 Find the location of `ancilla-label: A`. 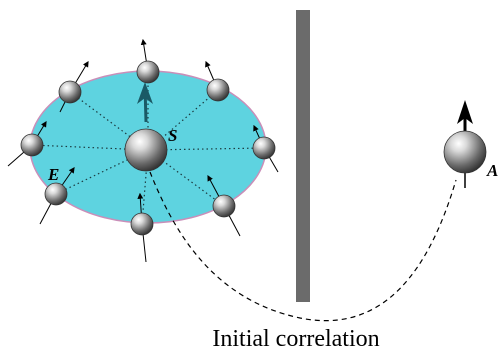

ancilla-label: A is located at coordinates (492, 170).